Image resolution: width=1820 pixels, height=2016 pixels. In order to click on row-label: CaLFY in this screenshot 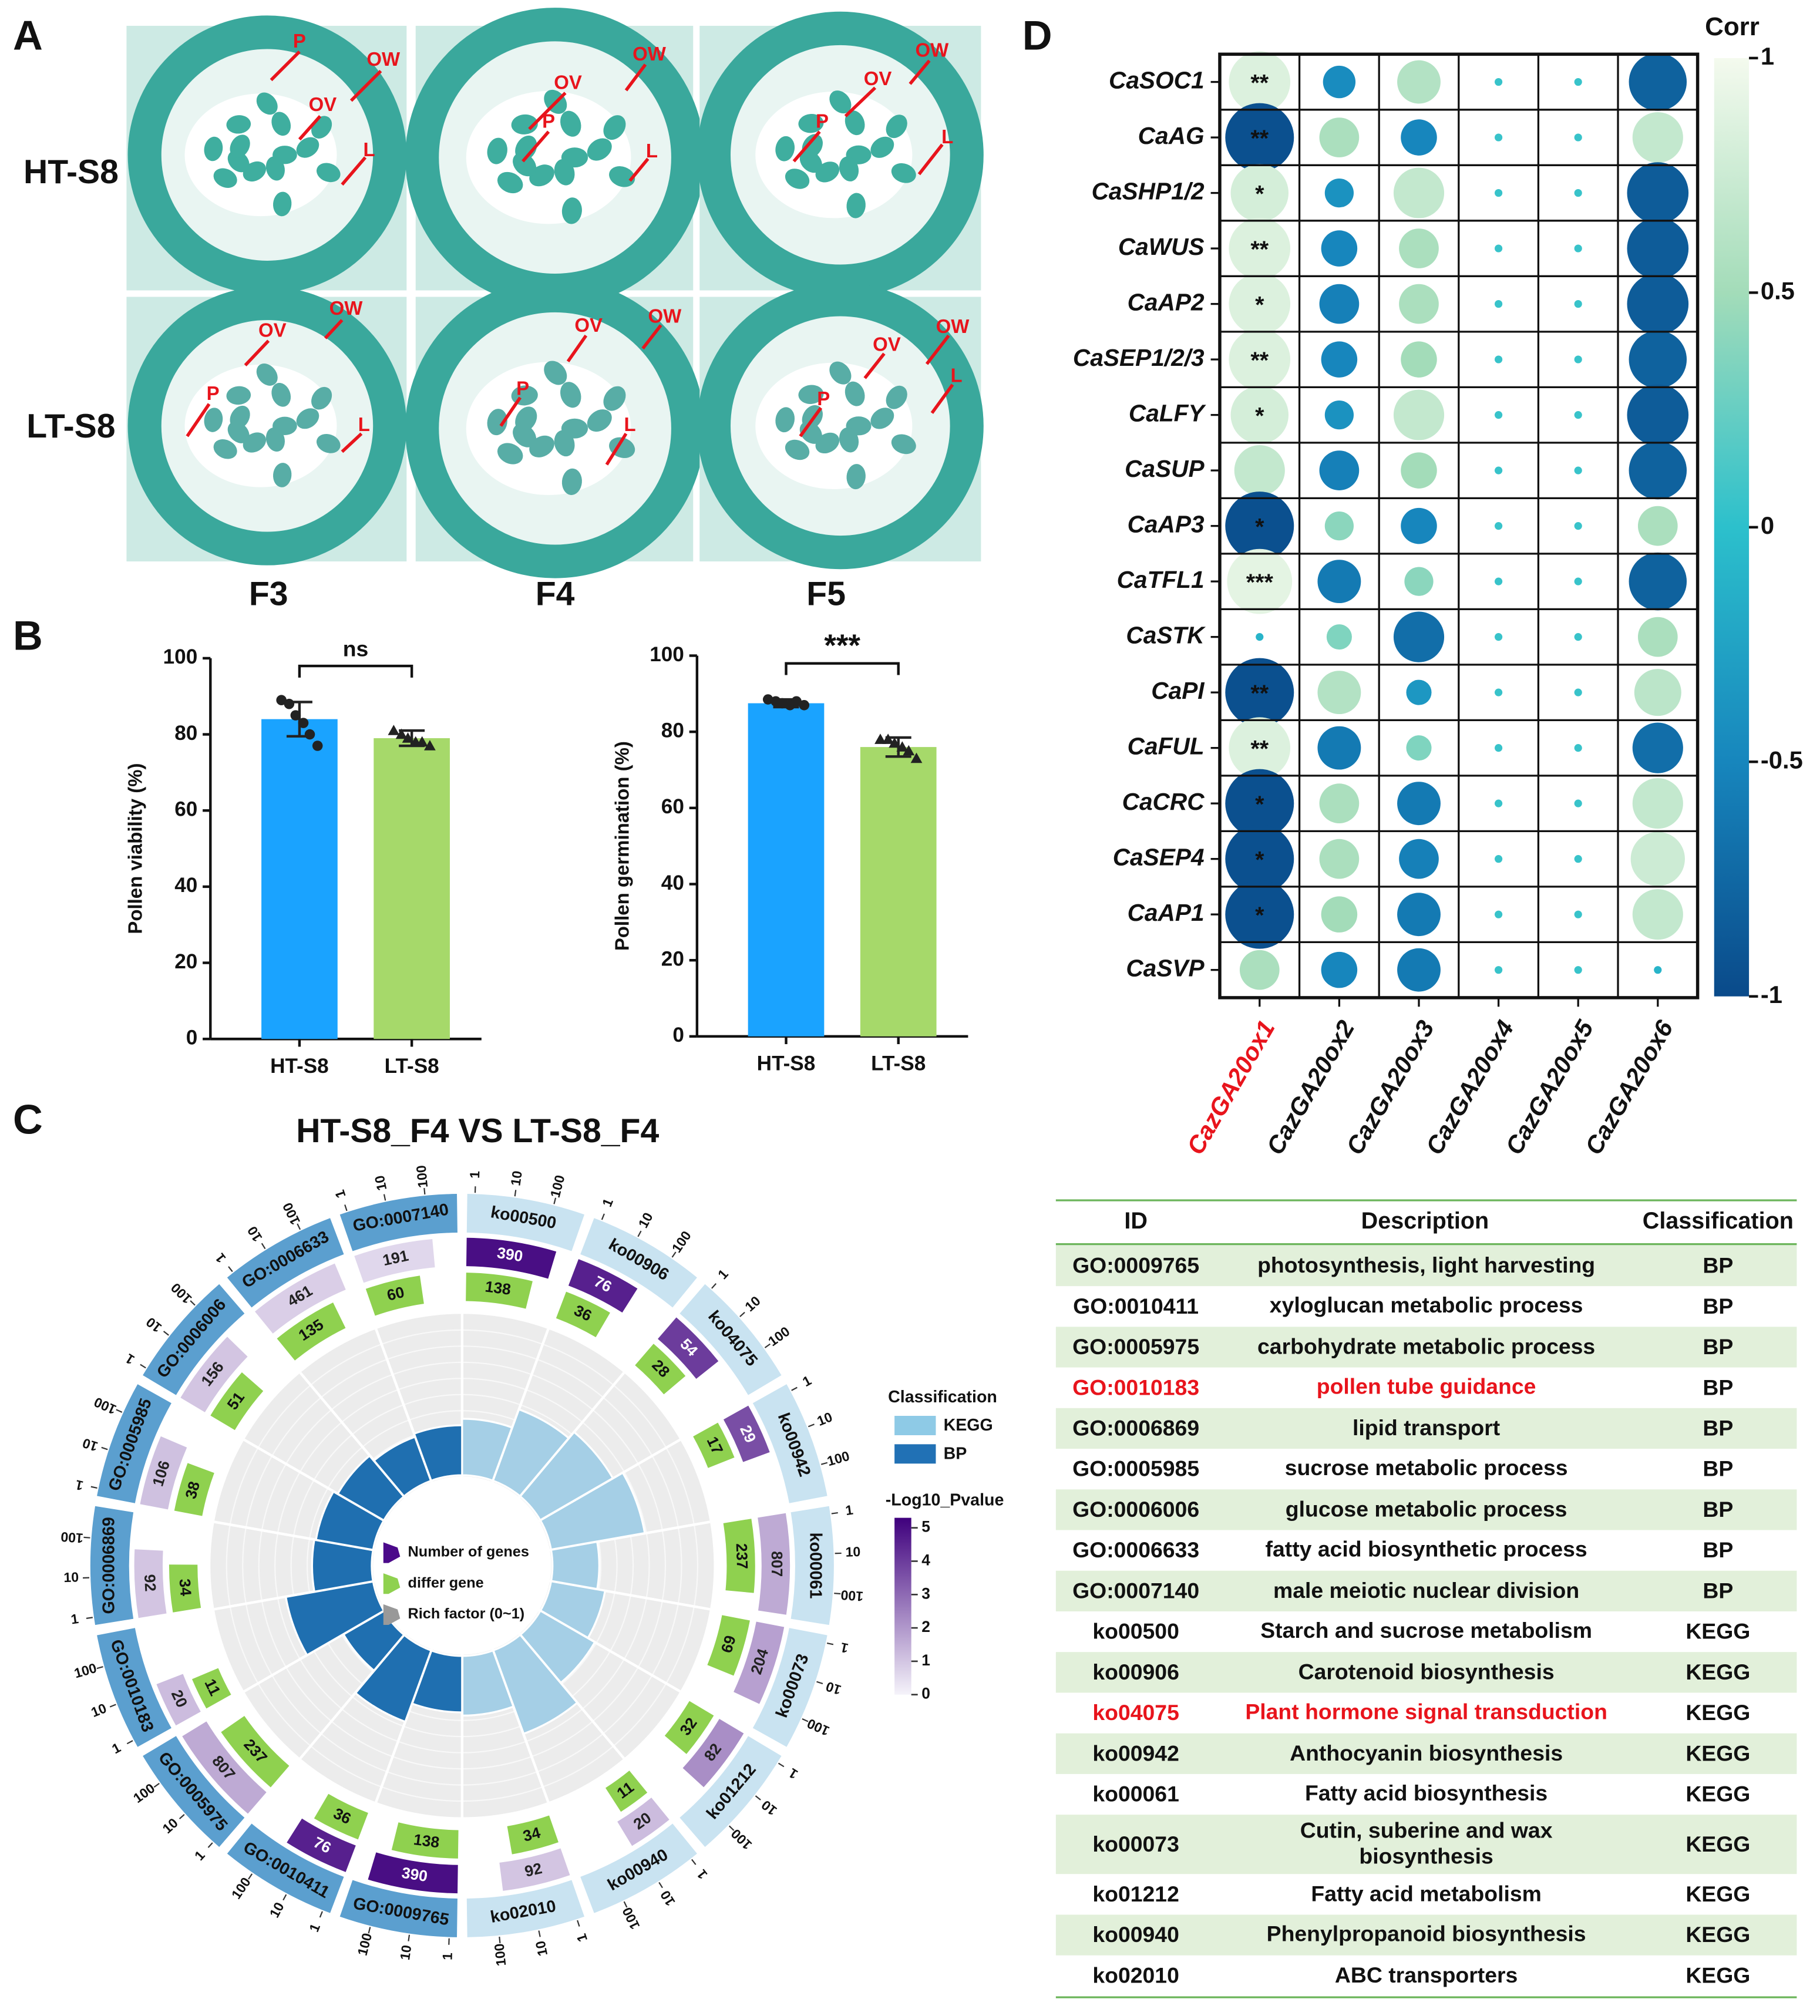, I will do `click(1168, 412)`.